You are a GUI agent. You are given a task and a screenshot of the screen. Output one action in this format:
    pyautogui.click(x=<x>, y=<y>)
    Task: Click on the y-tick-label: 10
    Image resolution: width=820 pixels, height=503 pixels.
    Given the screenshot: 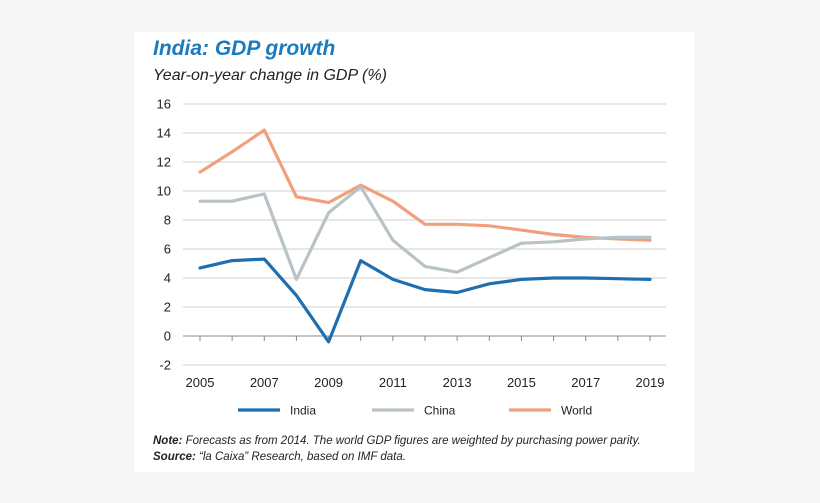 What is the action you would take?
    pyautogui.click(x=164, y=191)
    